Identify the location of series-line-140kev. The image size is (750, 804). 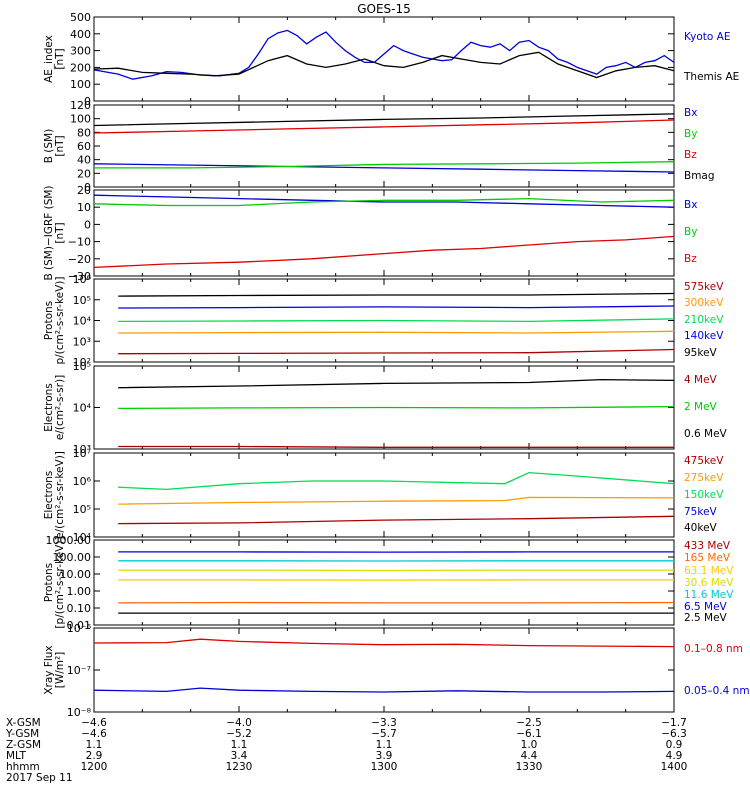
(396, 307).